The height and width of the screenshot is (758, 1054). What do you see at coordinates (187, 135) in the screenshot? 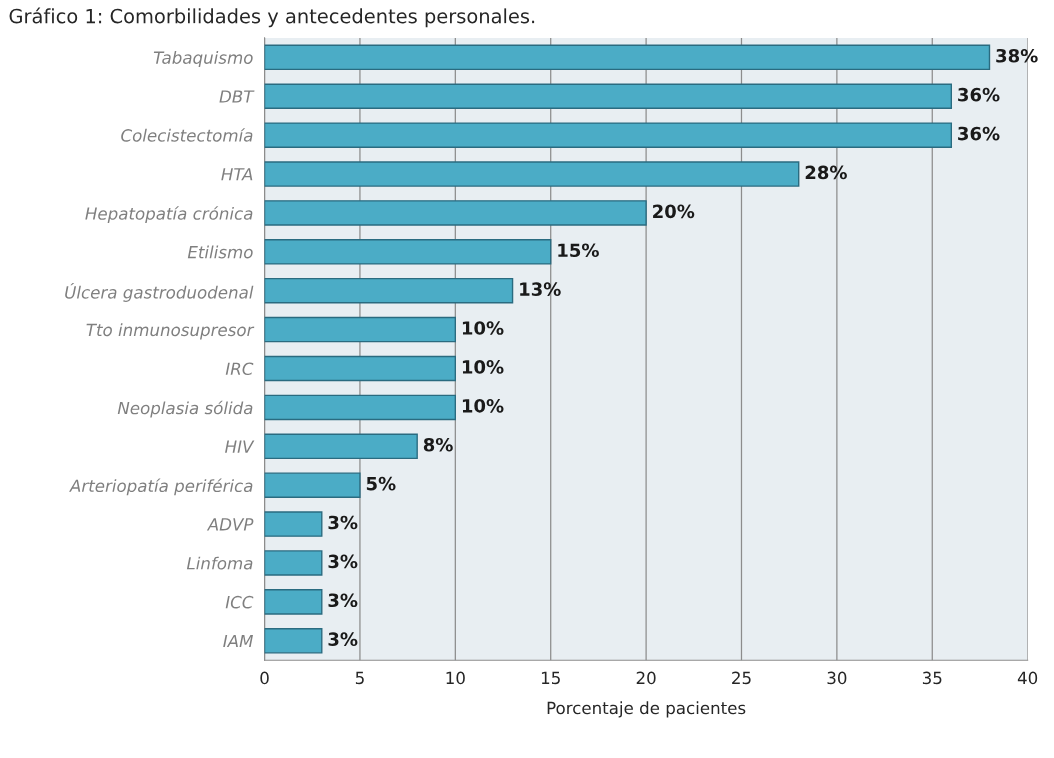
I see `y-tick-label: Colecistectomía` at bounding box center [187, 135].